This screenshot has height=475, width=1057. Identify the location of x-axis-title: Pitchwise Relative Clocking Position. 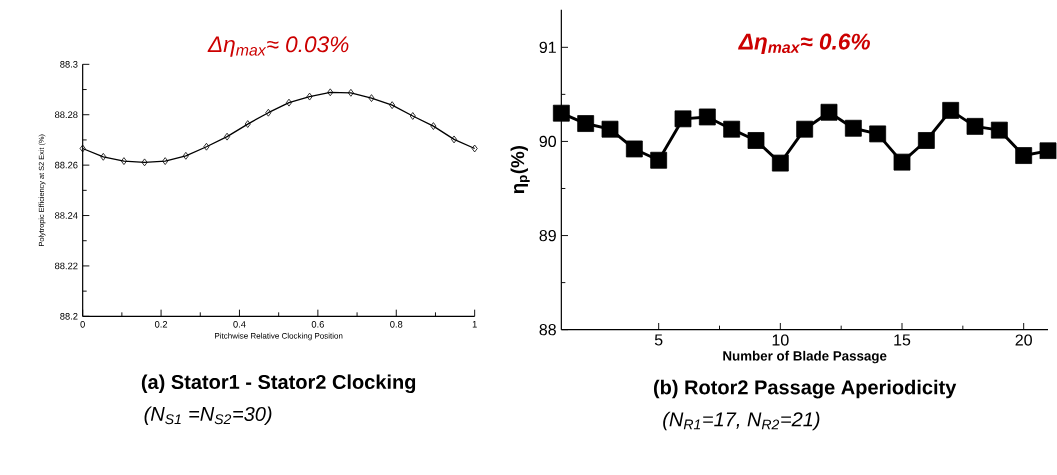
(279, 336).